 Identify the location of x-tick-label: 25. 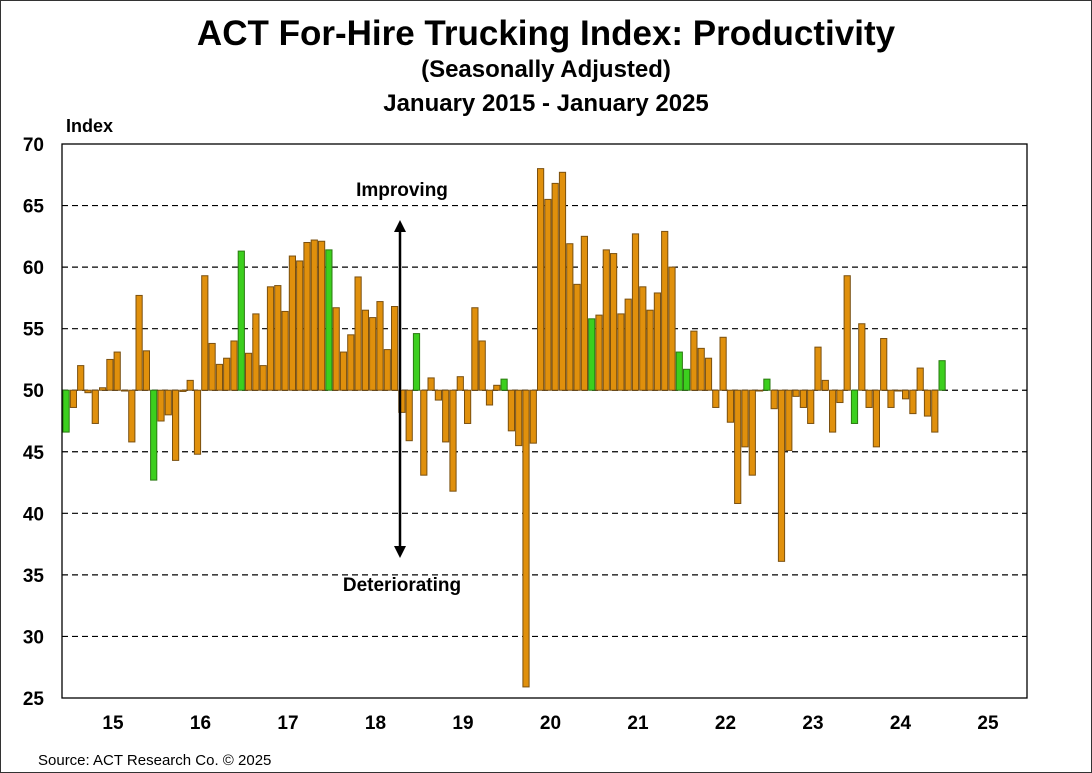
(988, 723).